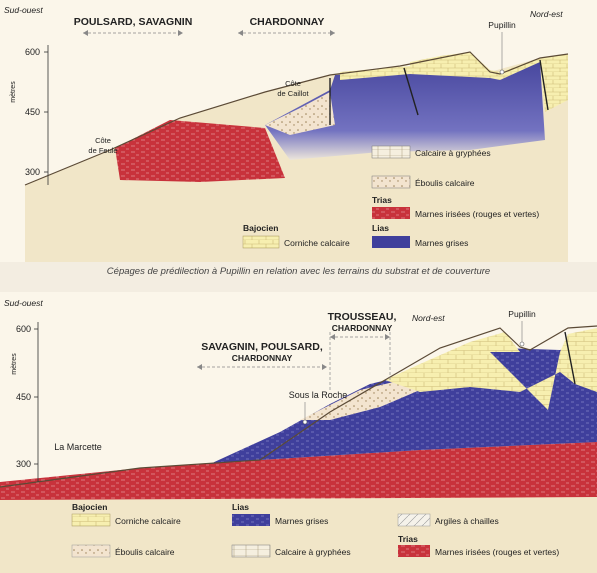 The height and width of the screenshot is (573, 597). I want to click on place-feule-line2: de Feule, so click(102, 150).